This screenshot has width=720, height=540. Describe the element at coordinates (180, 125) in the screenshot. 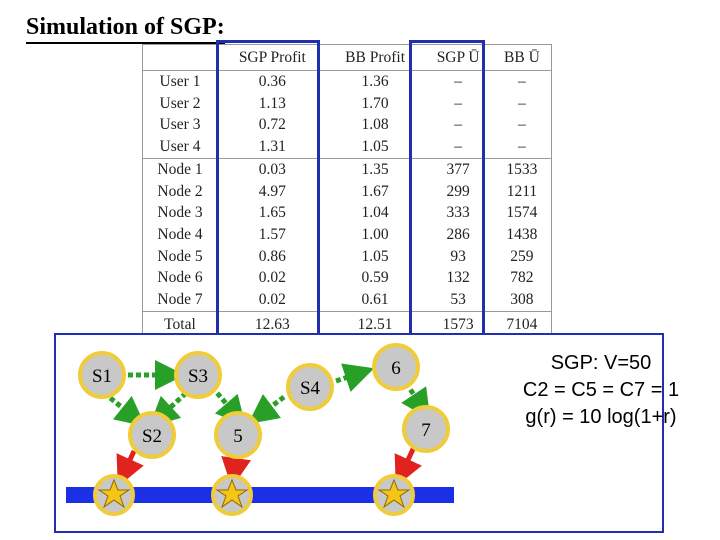

I see `row-label: User 3` at that location.